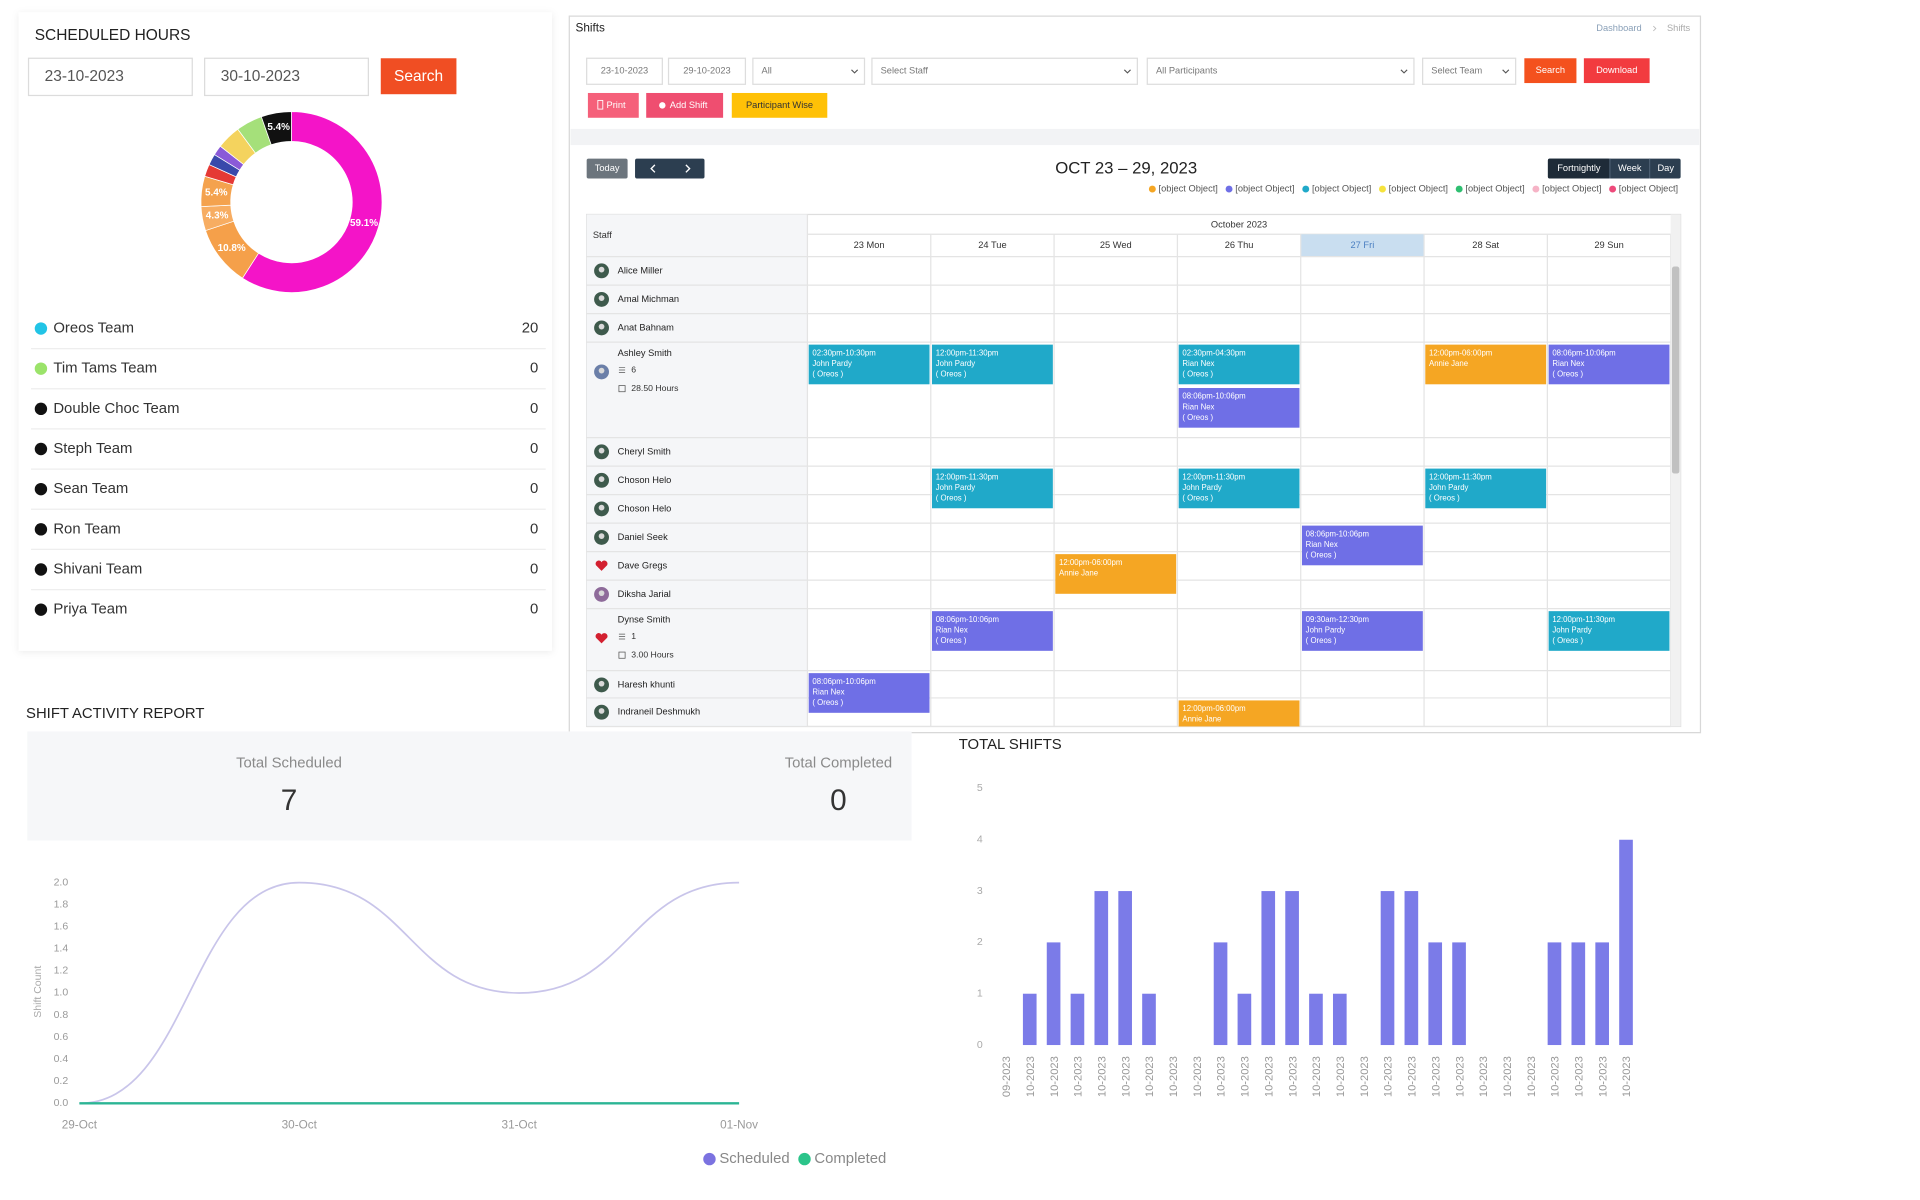  Describe the element at coordinates (601, 298) in the screenshot. I see `avatar-face` at that location.